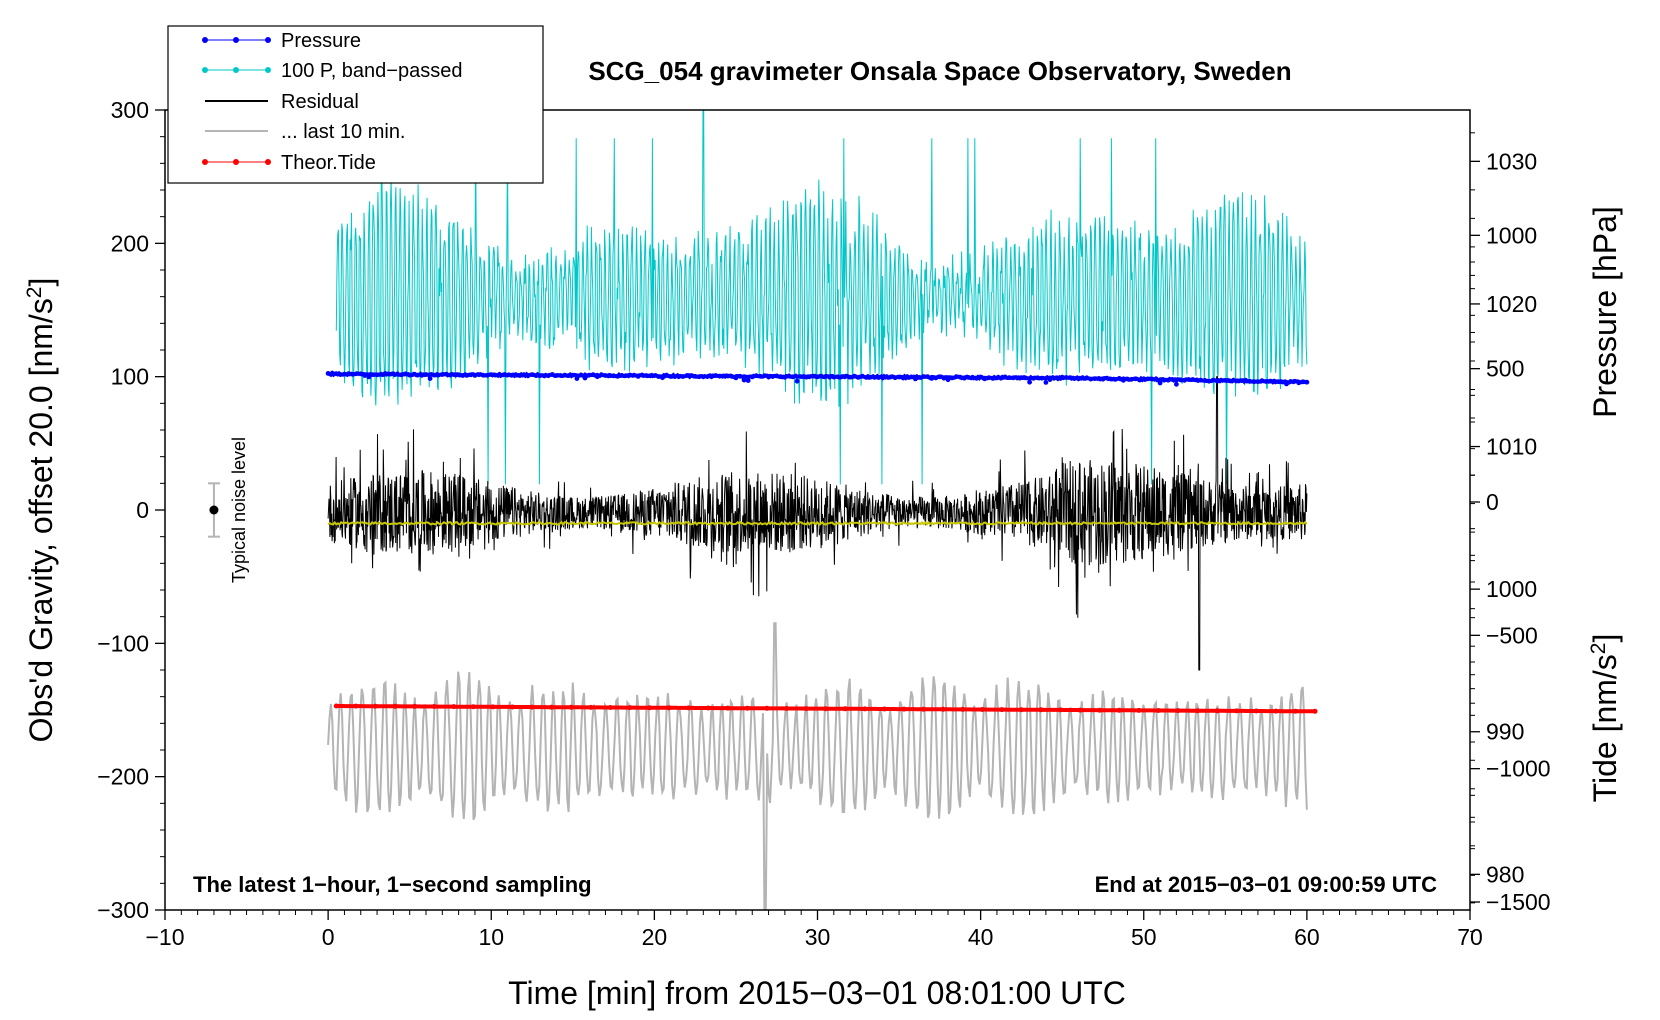 The image size is (1660, 1020). Describe the element at coordinates (655, 937) in the screenshot. I see `x-tick-label: 20` at that location.